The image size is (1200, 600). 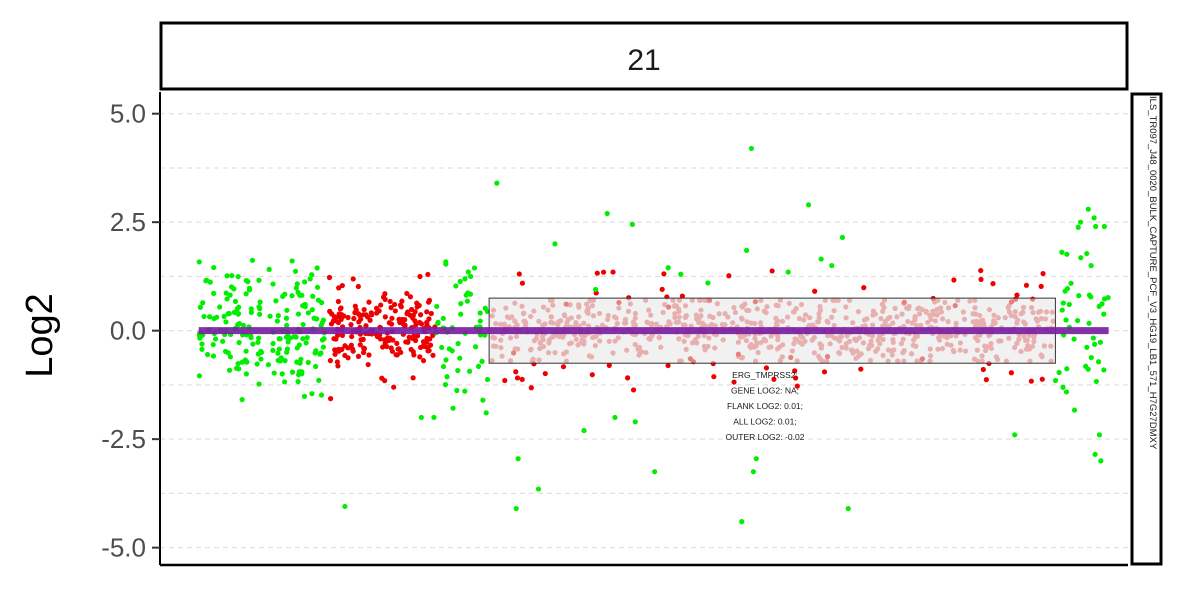 What do you see at coordinates (128, 114) in the screenshot?
I see `y-tick-label: 5.0` at bounding box center [128, 114].